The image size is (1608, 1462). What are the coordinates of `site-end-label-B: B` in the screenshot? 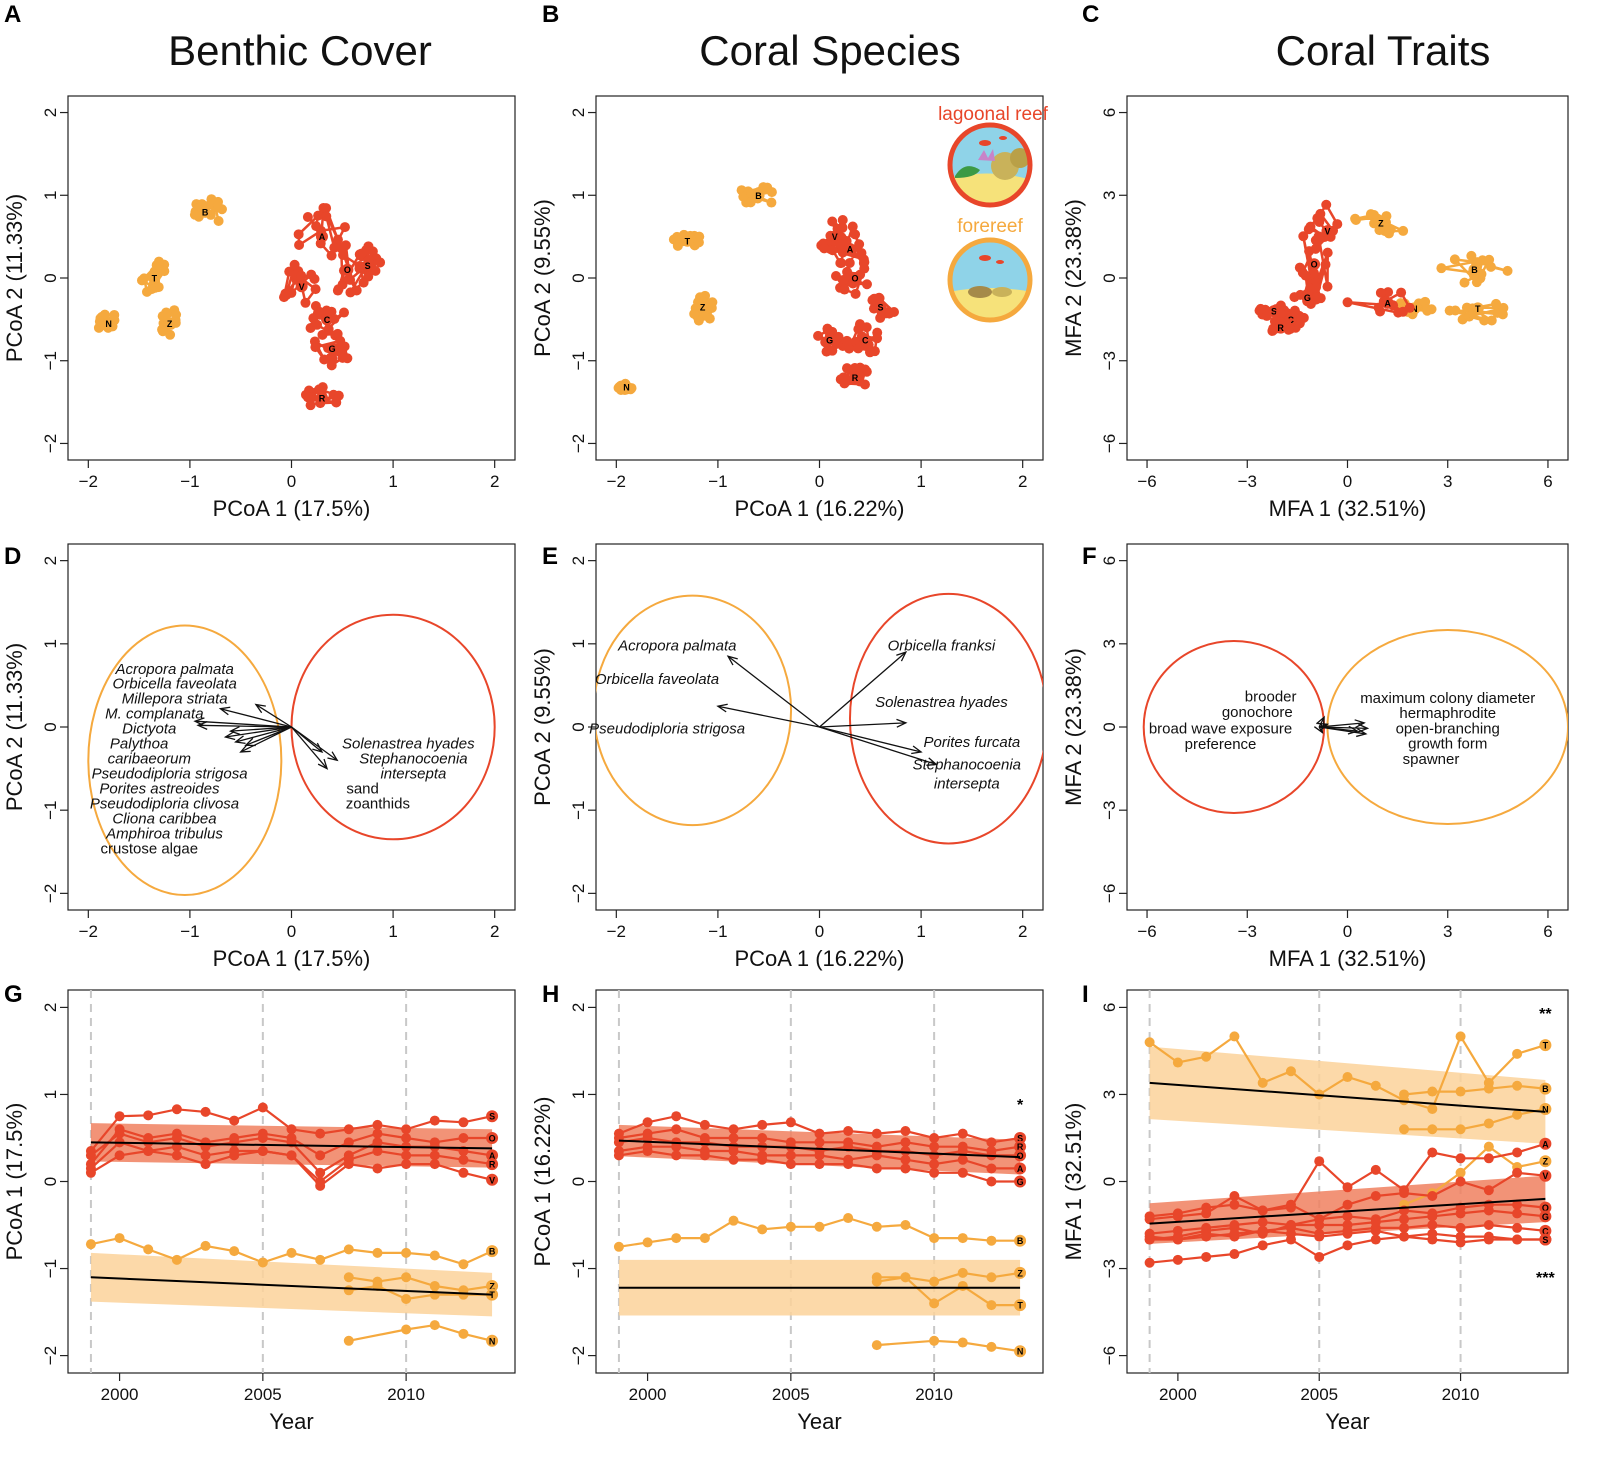 It's located at (1020, 1241).